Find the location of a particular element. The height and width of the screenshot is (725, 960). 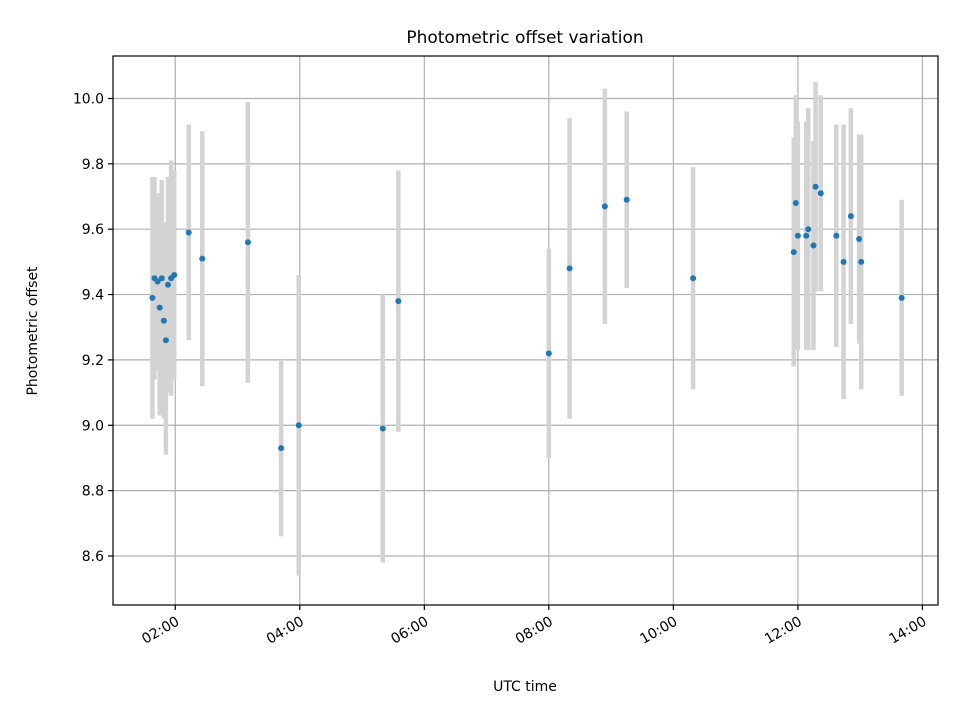

y-tick-label: 10.0 is located at coordinates (88, 99).